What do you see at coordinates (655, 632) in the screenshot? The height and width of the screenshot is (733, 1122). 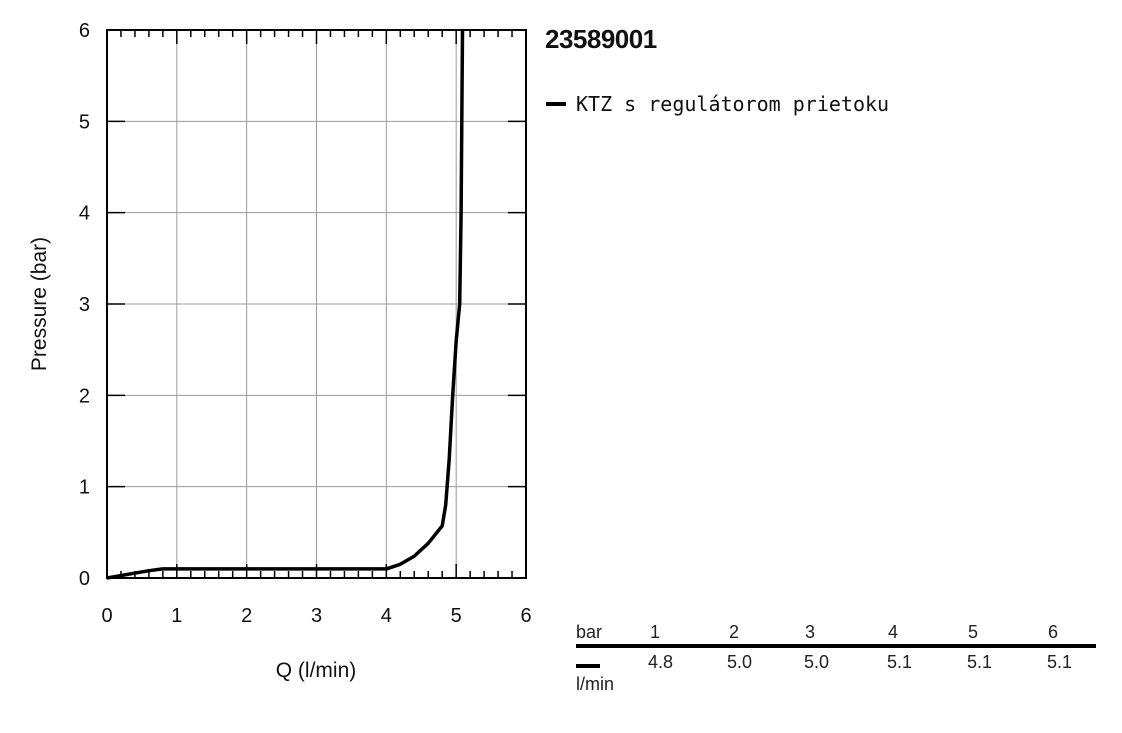 I see `table-pressure-cell: 1` at bounding box center [655, 632].